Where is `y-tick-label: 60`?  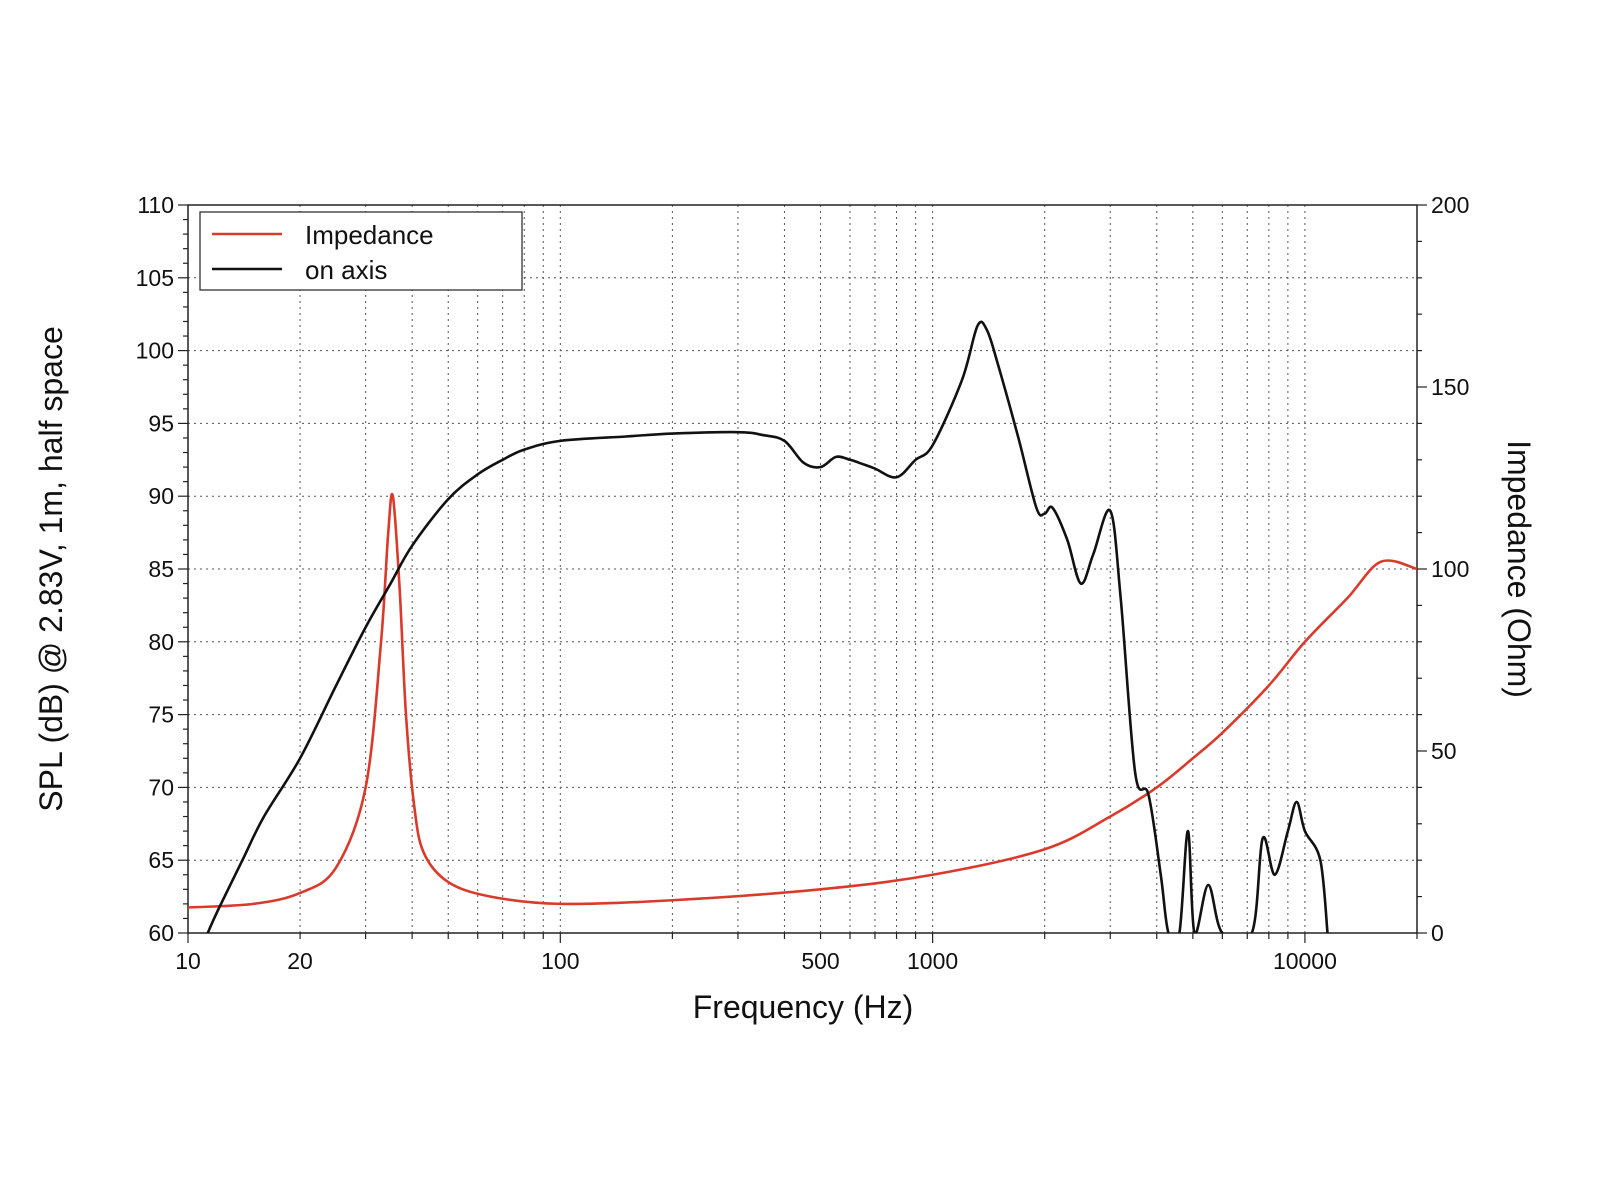 y-tick-label: 60 is located at coordinates (161, 933).